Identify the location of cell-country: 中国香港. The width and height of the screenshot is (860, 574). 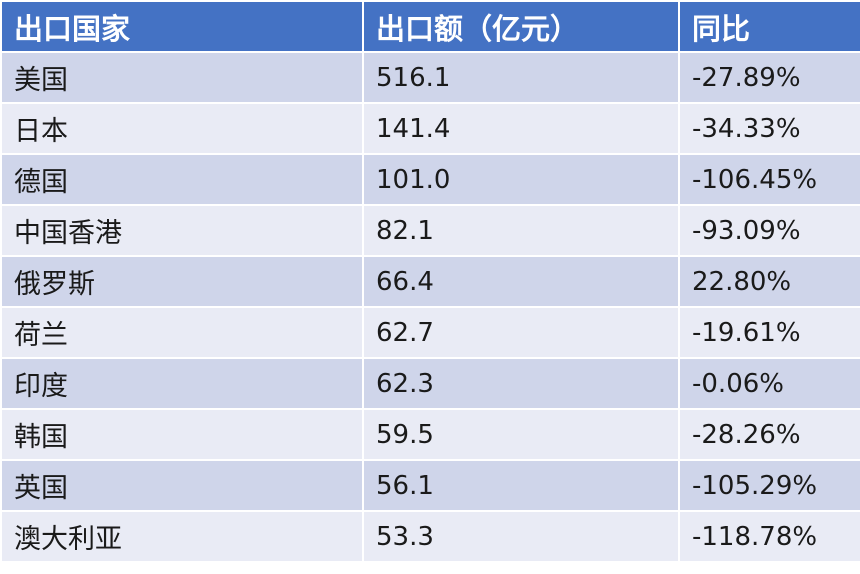
(182, 230).